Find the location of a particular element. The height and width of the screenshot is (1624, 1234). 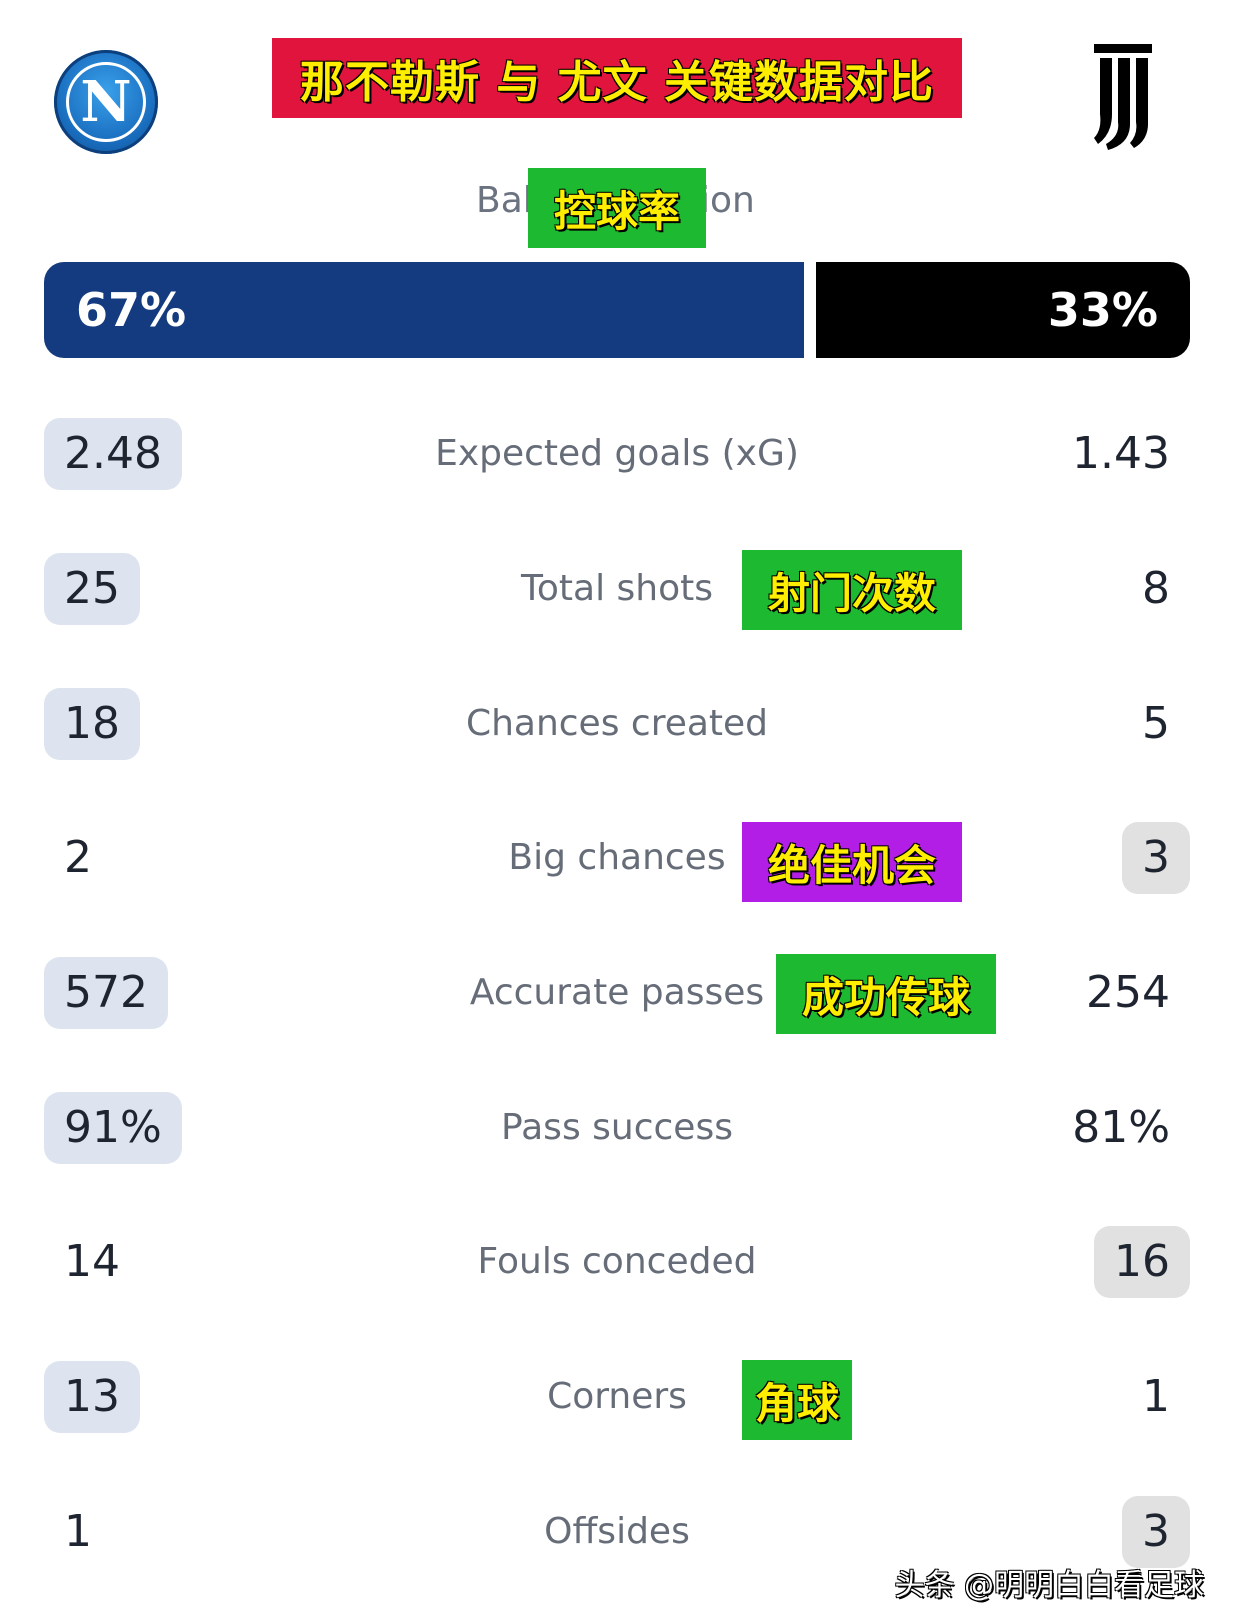

stat-label: Pass success is located at coordinates (617, 1127).